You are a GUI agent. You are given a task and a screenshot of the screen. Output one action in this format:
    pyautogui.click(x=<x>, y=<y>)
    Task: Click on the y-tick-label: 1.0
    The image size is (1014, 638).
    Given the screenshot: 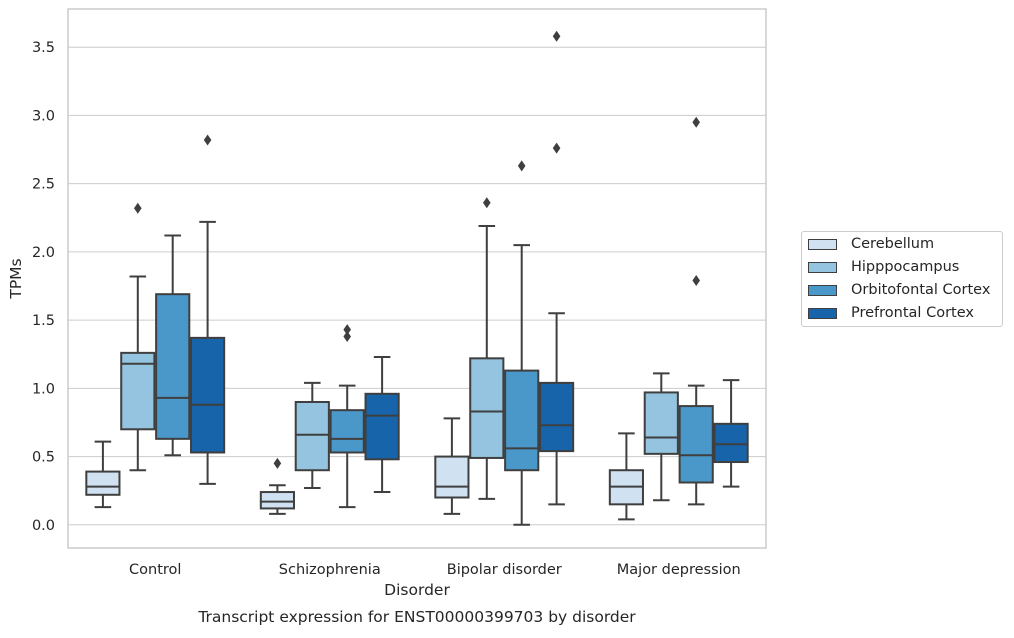 What is the action you would take?
    pyautogui.click(x=43, y=389)
    